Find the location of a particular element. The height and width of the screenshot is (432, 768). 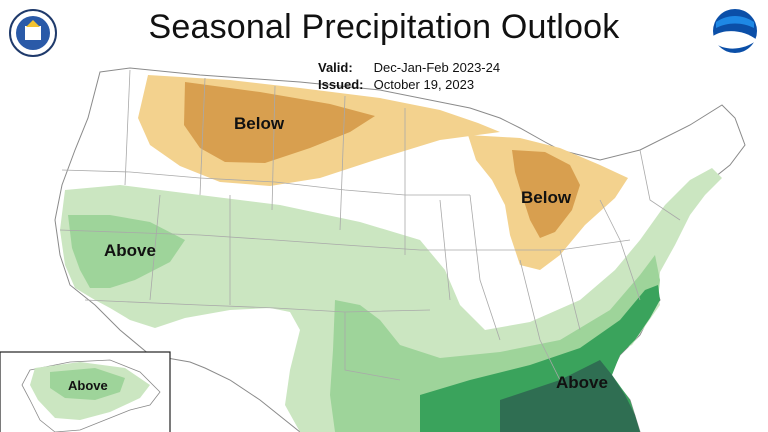

above-darkest-southeast is located at coordinates (570, 396).